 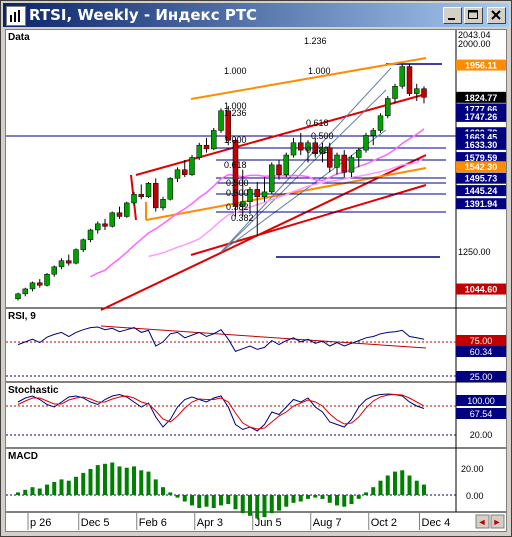 I want to click on price-box: 1956.11, so click(x=481, y=65).